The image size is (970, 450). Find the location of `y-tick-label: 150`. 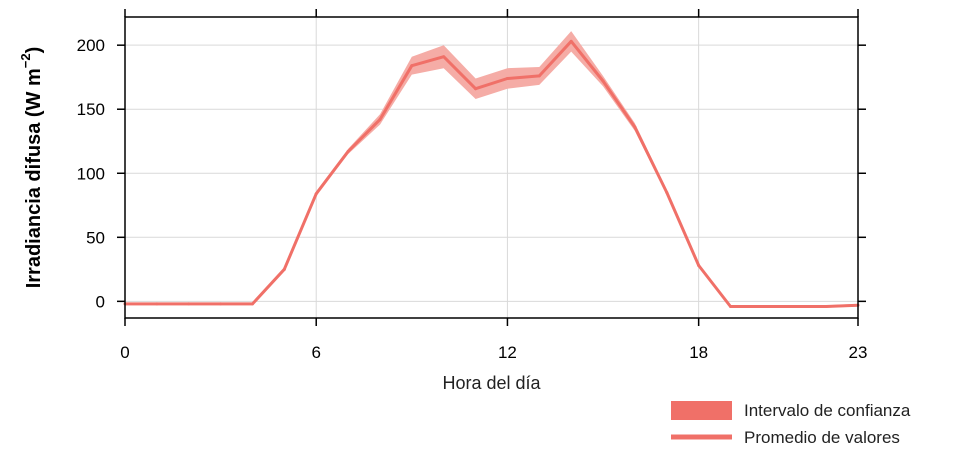

y-tick-label: 150 is located at coordinates (91, 109).